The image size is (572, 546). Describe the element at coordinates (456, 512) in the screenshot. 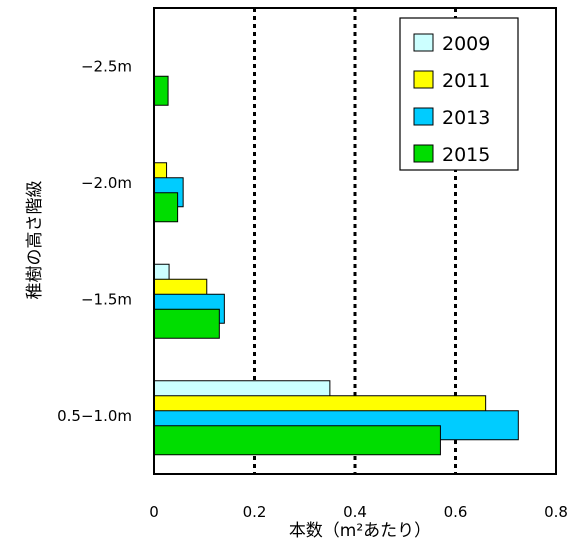

I see `x-tick-label: 0.6` at that location.